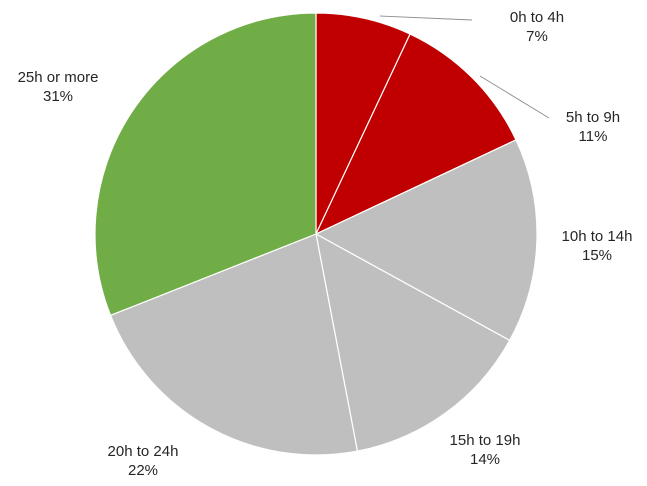 The image size is (647, 486). Describe the element at coordinates (537, 17) in the screenshot. I see `slice-label-0h-to-4h: 0h to 4h` at that location.